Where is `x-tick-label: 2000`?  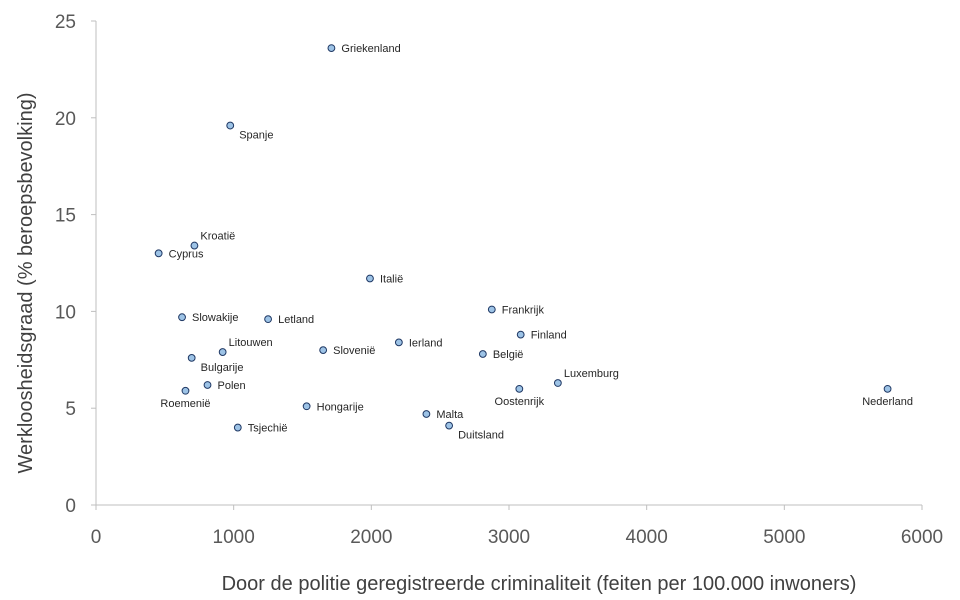 x-tick-label: 2000 is located at coordinates (371, 537).